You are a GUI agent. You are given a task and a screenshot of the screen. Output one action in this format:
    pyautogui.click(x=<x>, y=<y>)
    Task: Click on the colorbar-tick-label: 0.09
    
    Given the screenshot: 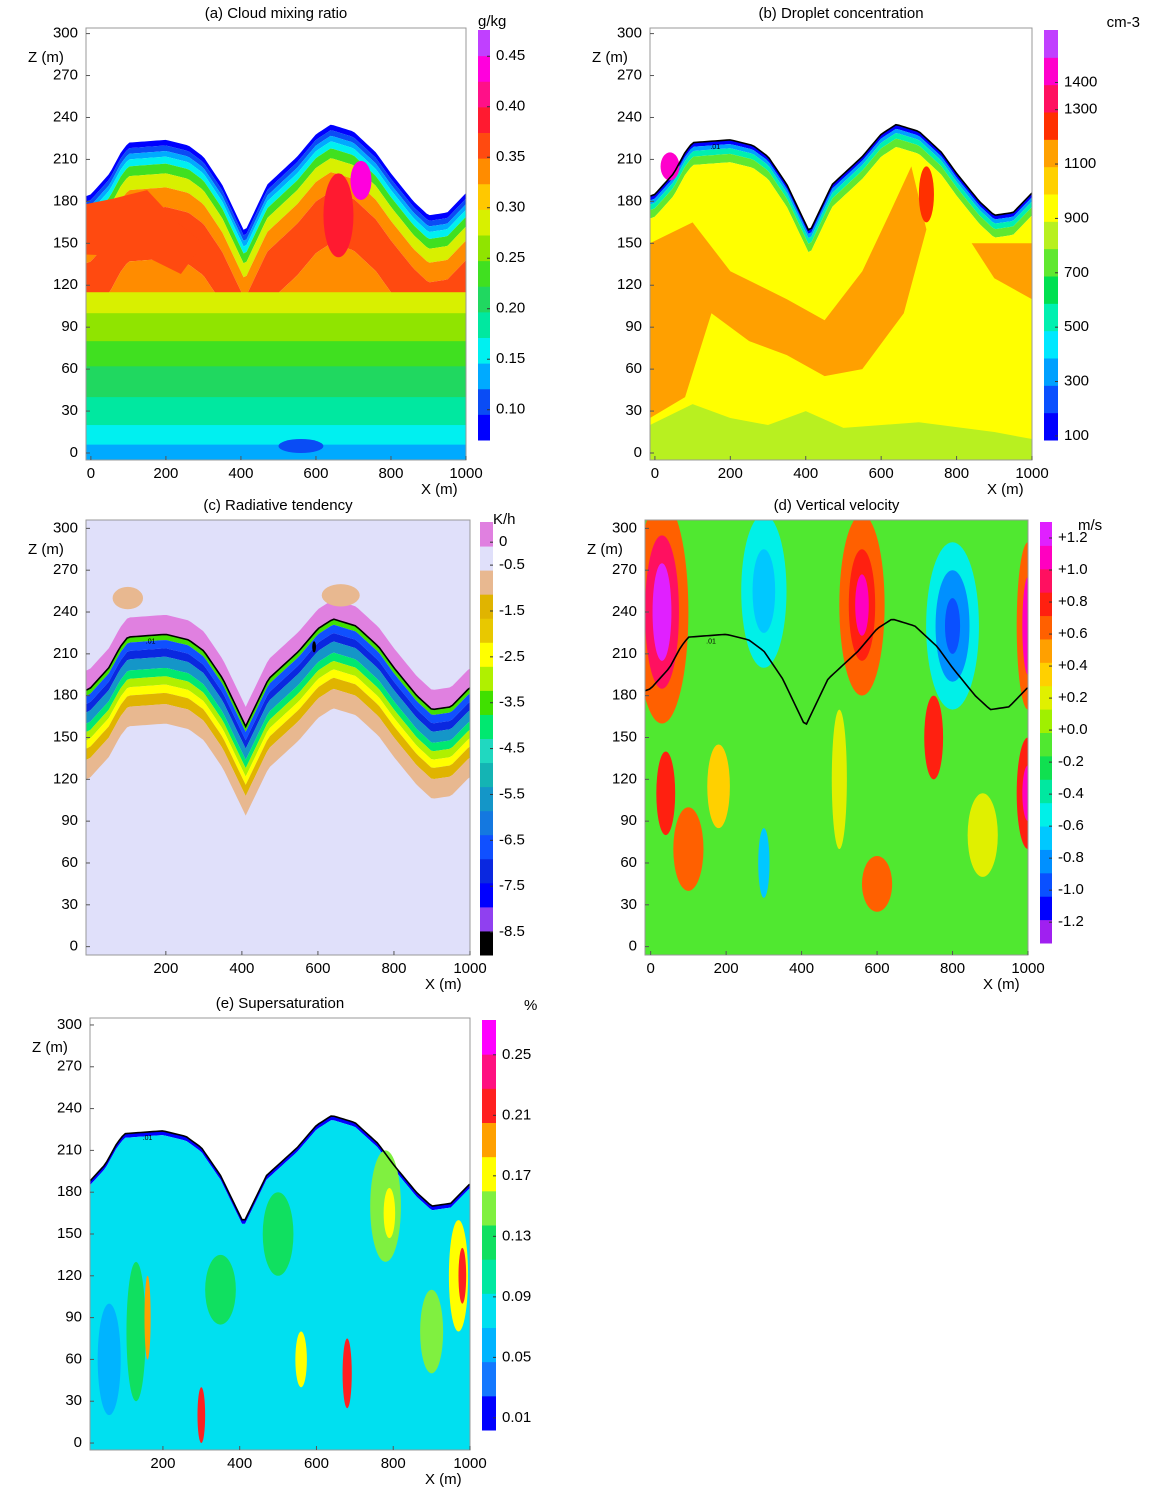 What is the action you would take?
    pyautogui.click(x=516, y=1296)
    